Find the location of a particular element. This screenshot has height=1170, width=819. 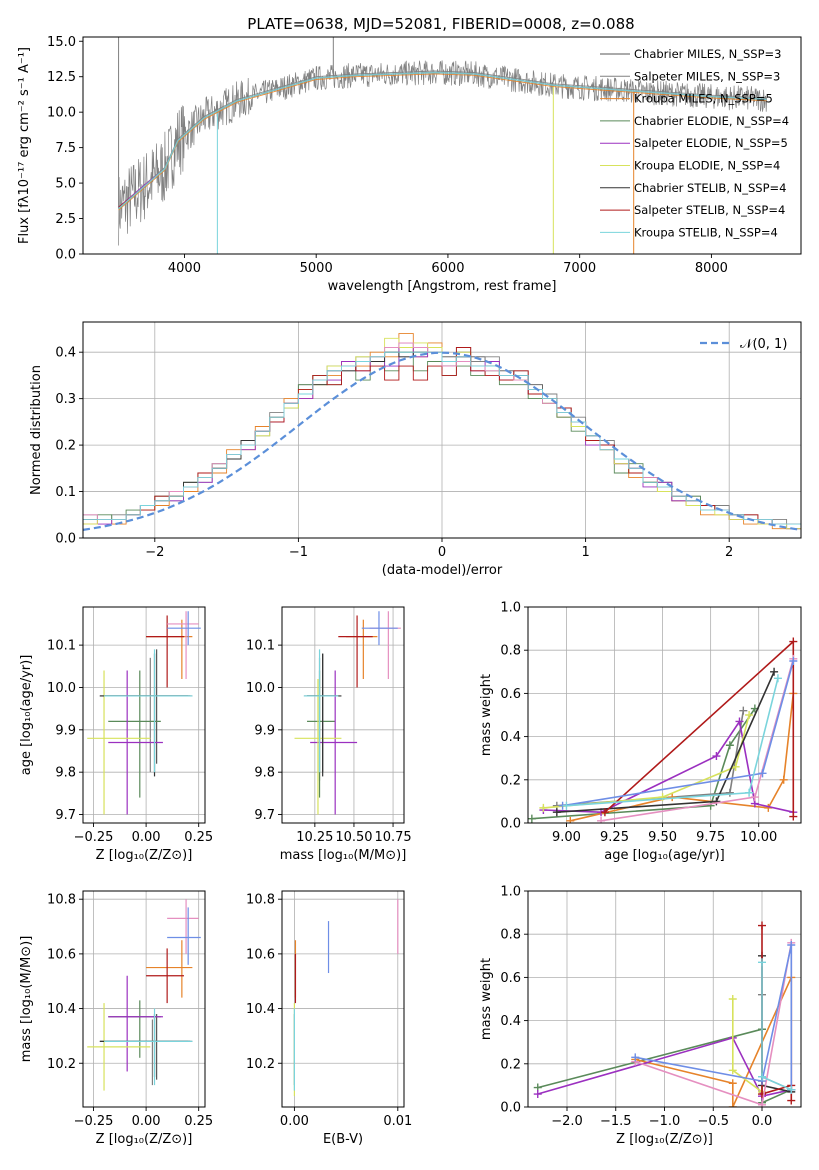

legend-entry: Salpeter ELODIE, N_SSP=5 is located at coordinates (711, 143).